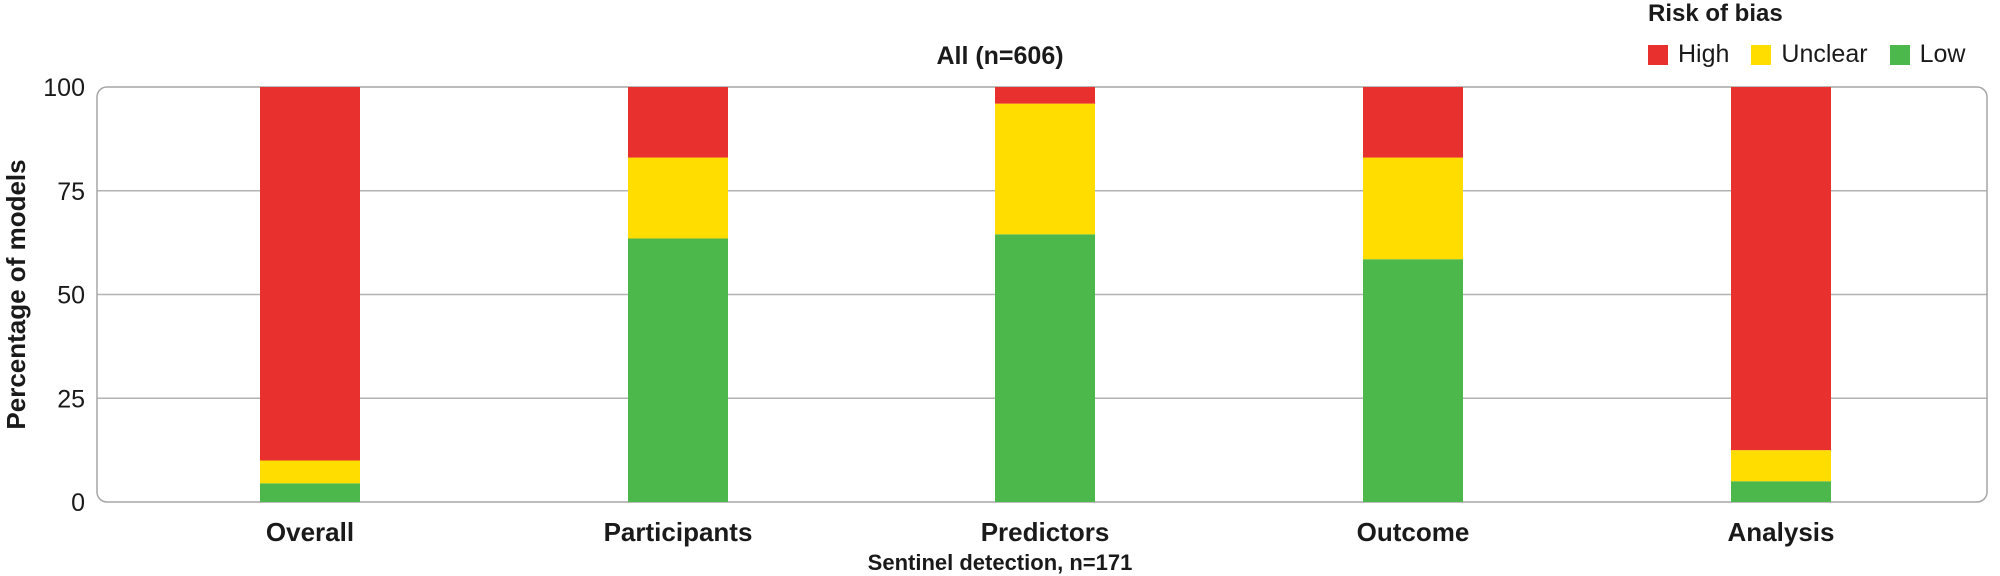 This screenshot has height=576, width=2000. What do you see at coordinates (1715, 13) in the screenshot?
I see `legend-title: Risk of bias` at bounding box center [1715, 13].